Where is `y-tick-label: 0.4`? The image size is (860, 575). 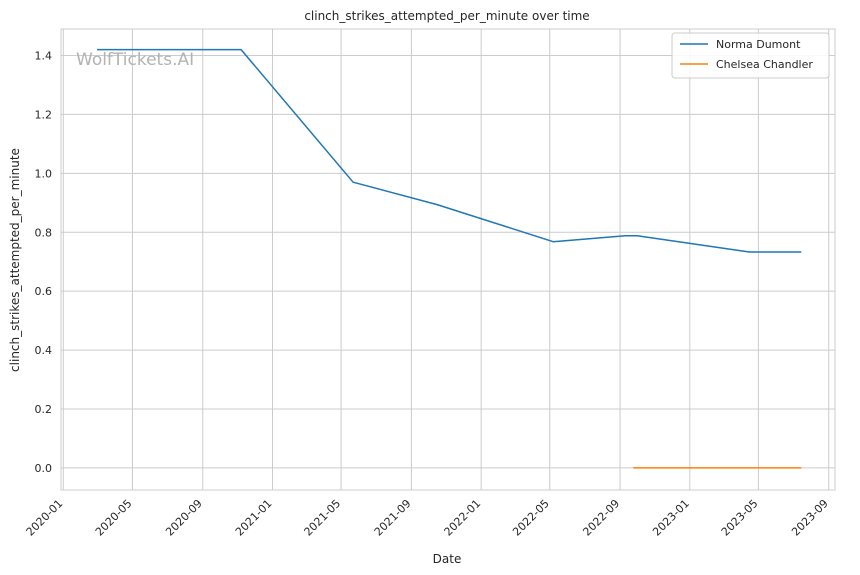
y-tick-label: 0.4 is located at coordinates (44, 350).